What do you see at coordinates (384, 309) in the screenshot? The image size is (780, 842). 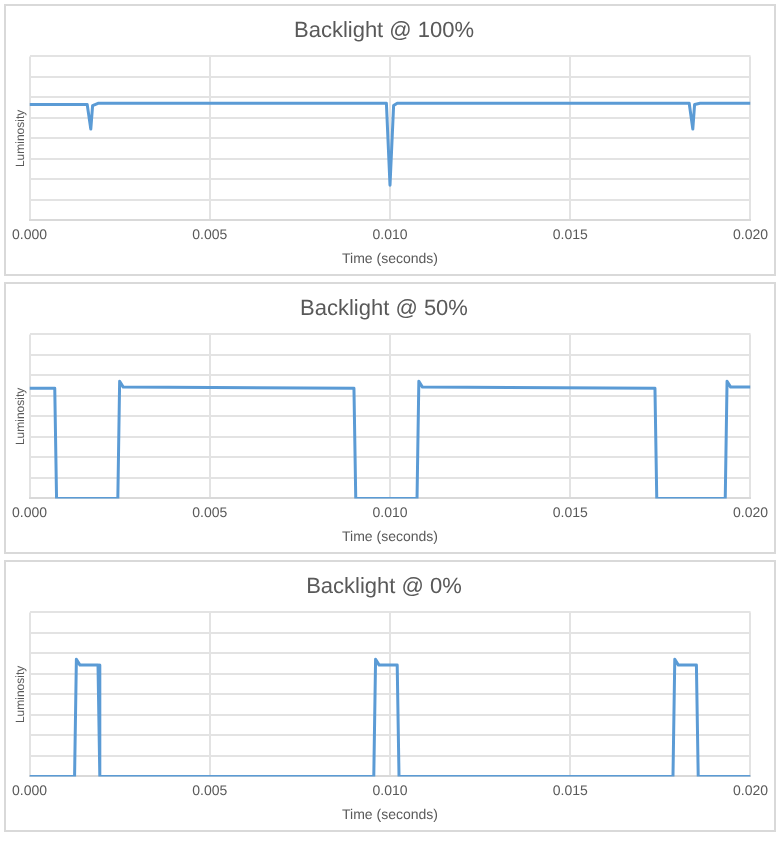 I see `chart-title: Backlight @ 50%` at bounding box center [384, 309].